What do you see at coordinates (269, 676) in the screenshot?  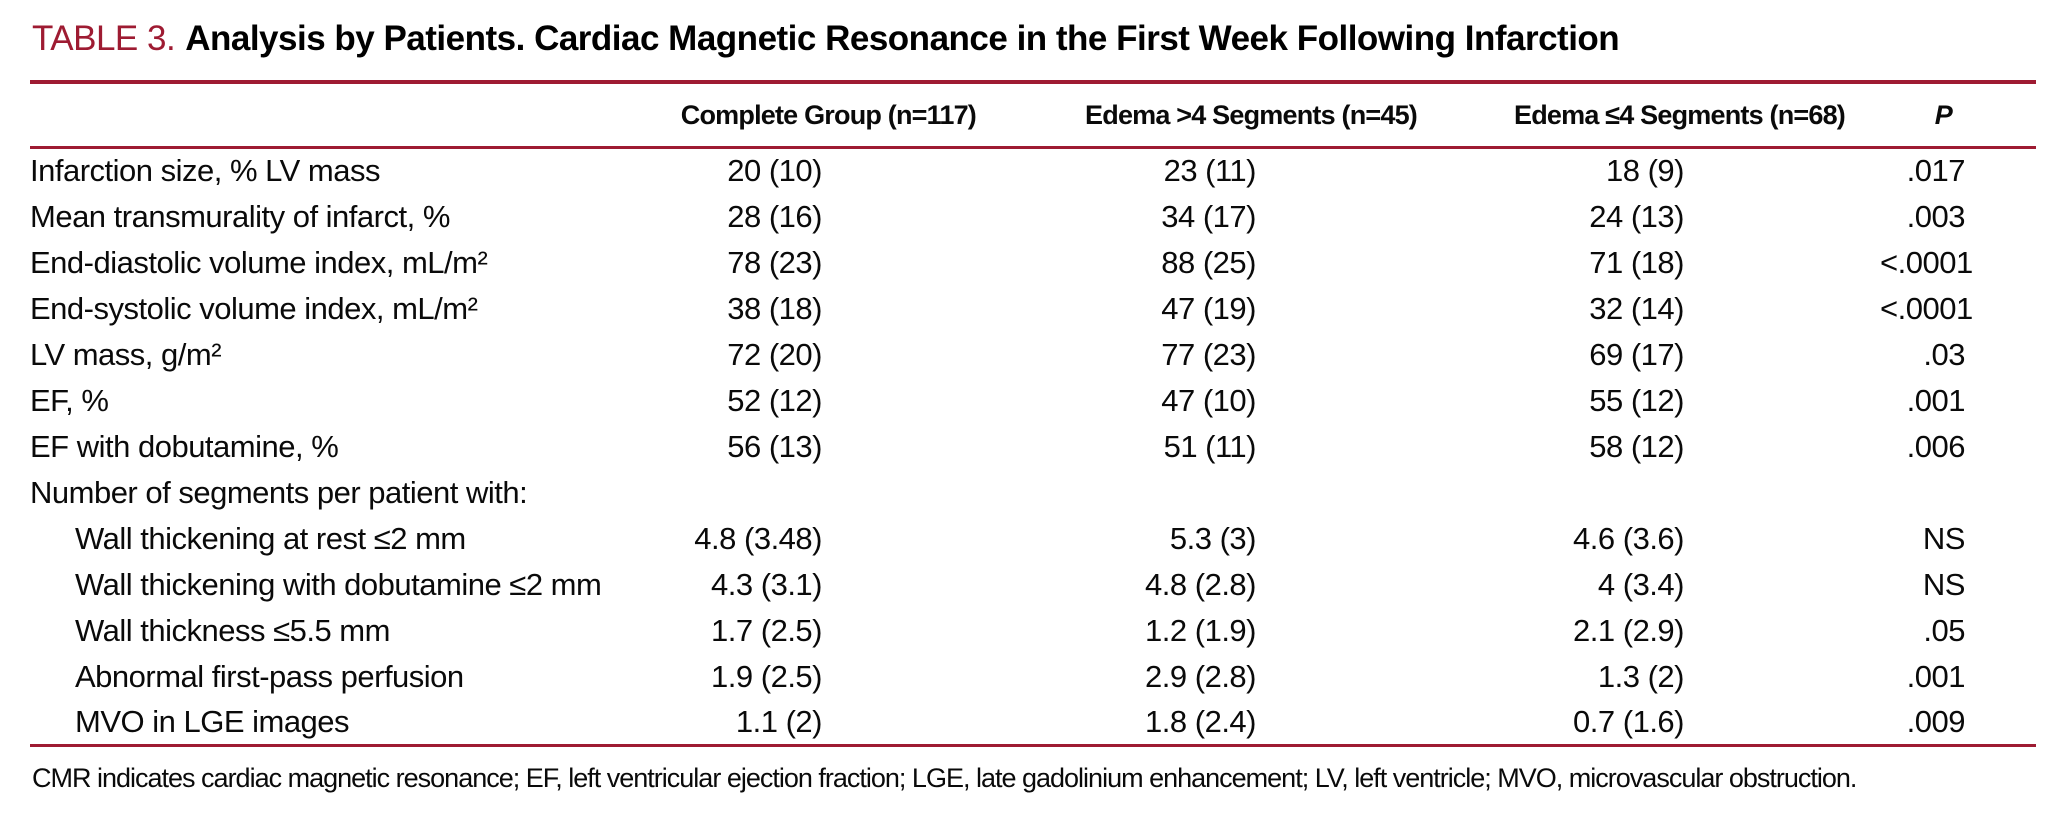 I see `row-label: Abnormal first-pass perfusion` at bounding box center [269, 676].